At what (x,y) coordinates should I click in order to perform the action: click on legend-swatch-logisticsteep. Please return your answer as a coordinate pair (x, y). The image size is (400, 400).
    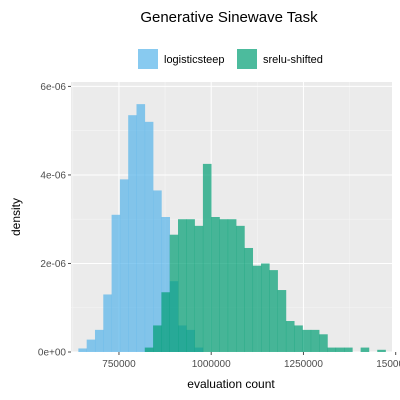
    Looking at the image, I should click on (148, 59).